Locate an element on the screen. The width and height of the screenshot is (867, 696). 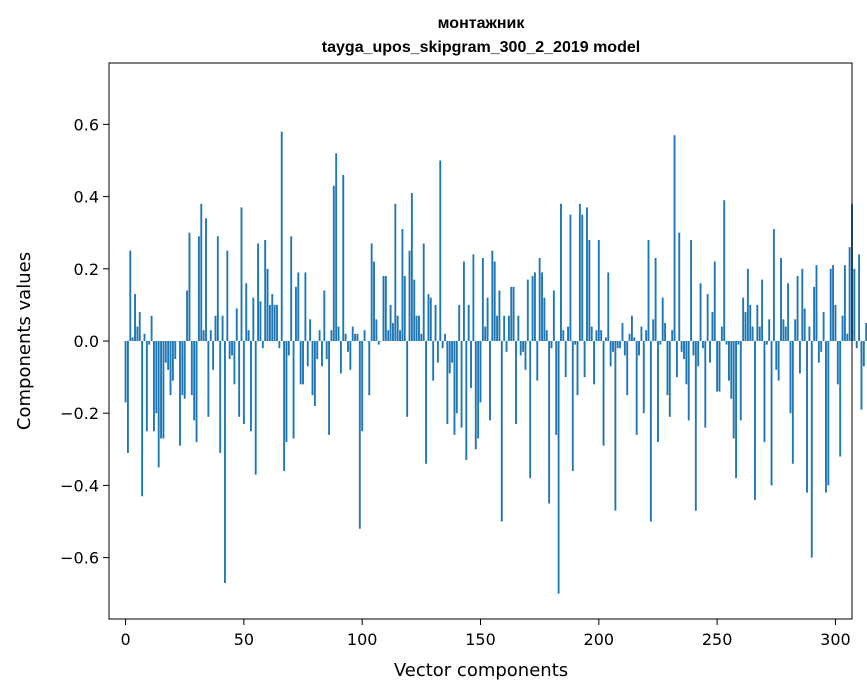
x-tick-label: 100 is located at coordinates (362, 639).